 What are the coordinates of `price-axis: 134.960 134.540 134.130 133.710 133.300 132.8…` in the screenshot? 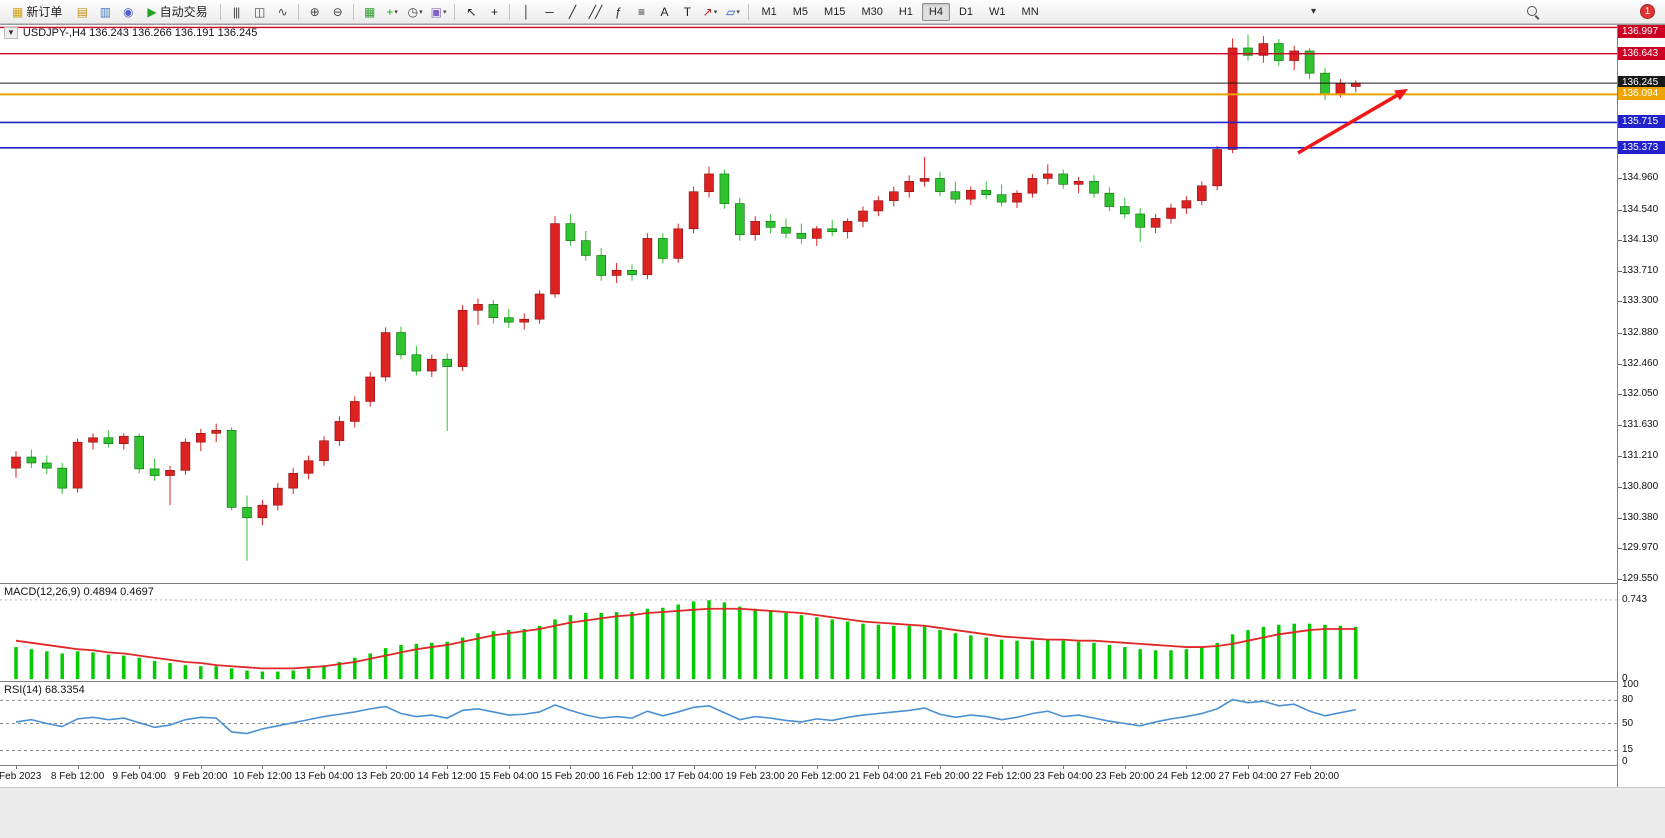 It's located at (1641, 406).